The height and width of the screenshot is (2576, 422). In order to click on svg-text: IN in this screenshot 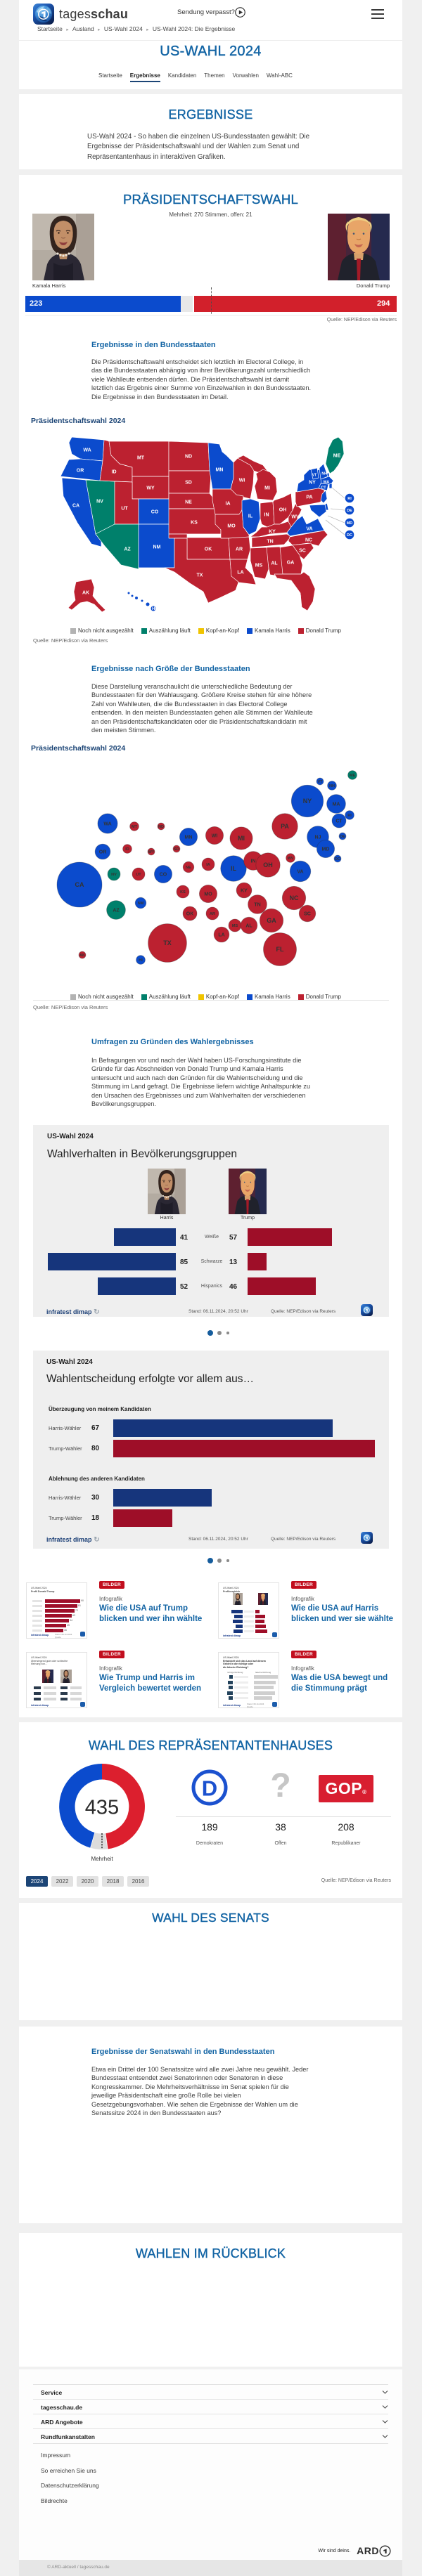, I will do `click(254, 861)`.